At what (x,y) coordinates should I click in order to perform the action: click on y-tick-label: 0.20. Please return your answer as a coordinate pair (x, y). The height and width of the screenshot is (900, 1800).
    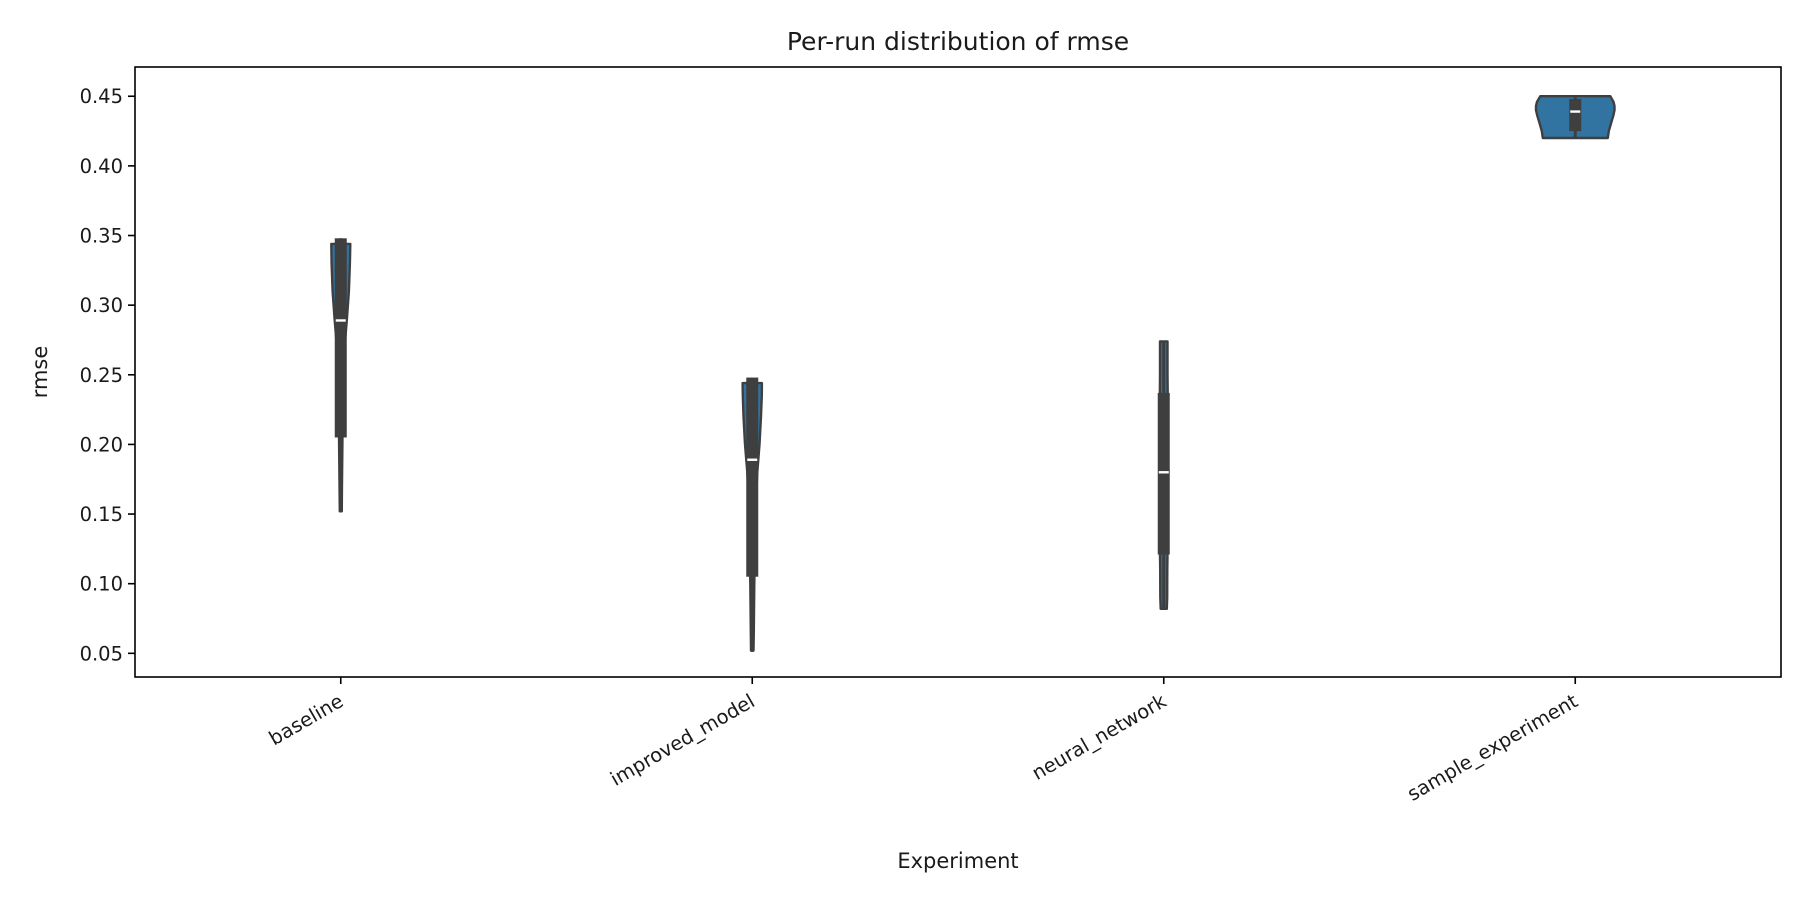
    Looking at the image, I should click on (101, 444).